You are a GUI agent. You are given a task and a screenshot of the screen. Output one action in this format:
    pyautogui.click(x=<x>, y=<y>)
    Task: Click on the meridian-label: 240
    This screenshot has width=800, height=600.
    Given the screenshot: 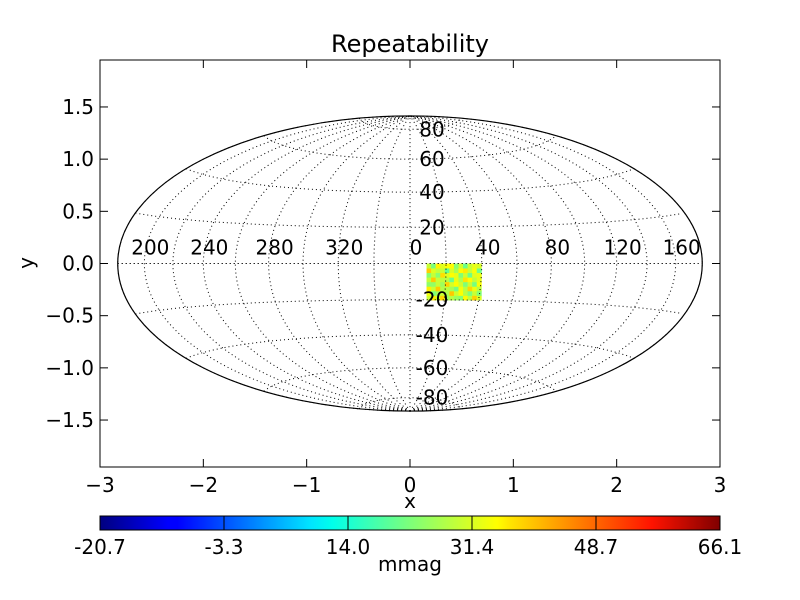 What is the action you would take?
    pyautogui.click(x=209, y=248)
    